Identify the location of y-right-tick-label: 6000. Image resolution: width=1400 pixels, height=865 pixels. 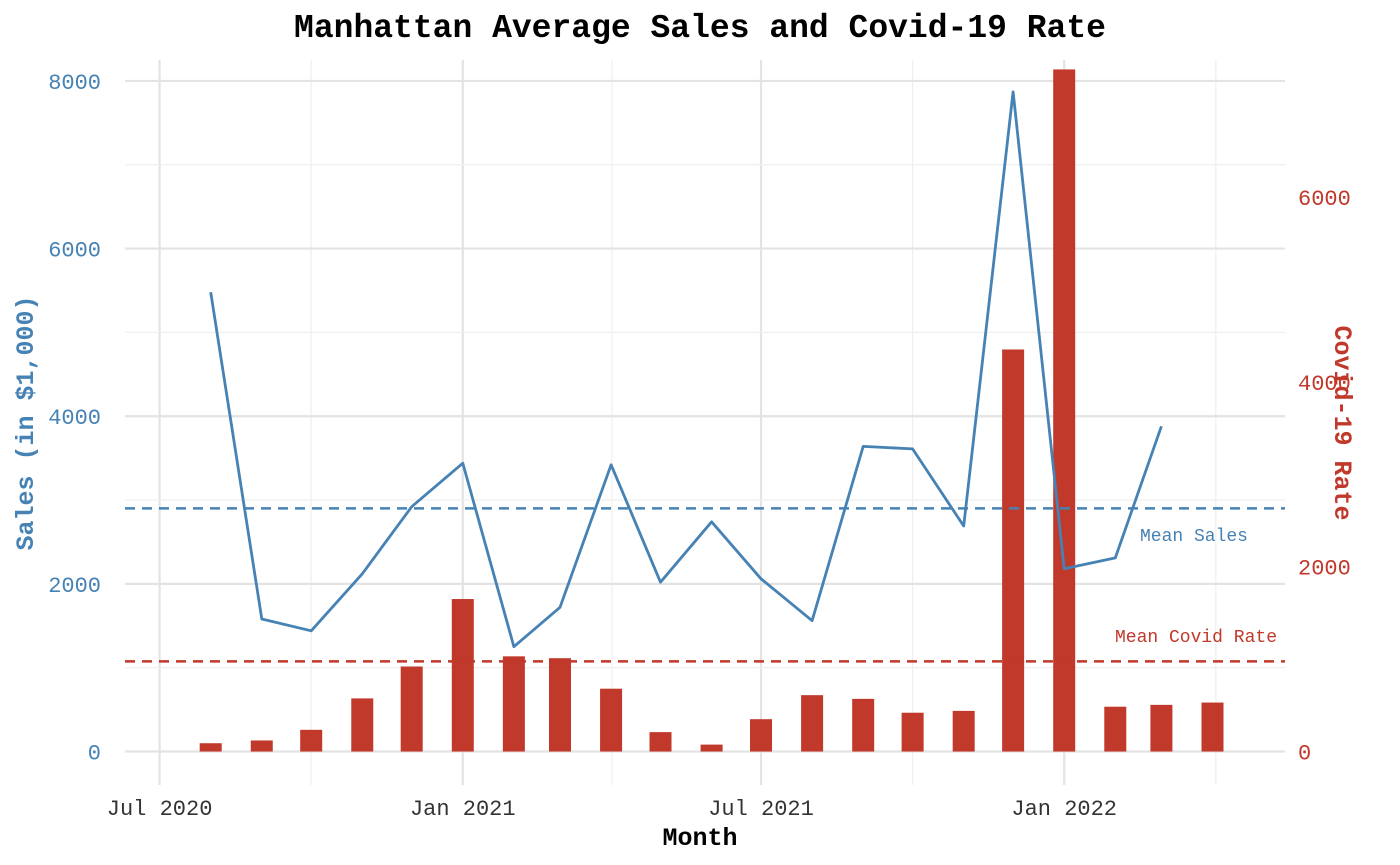
(1324, 199).